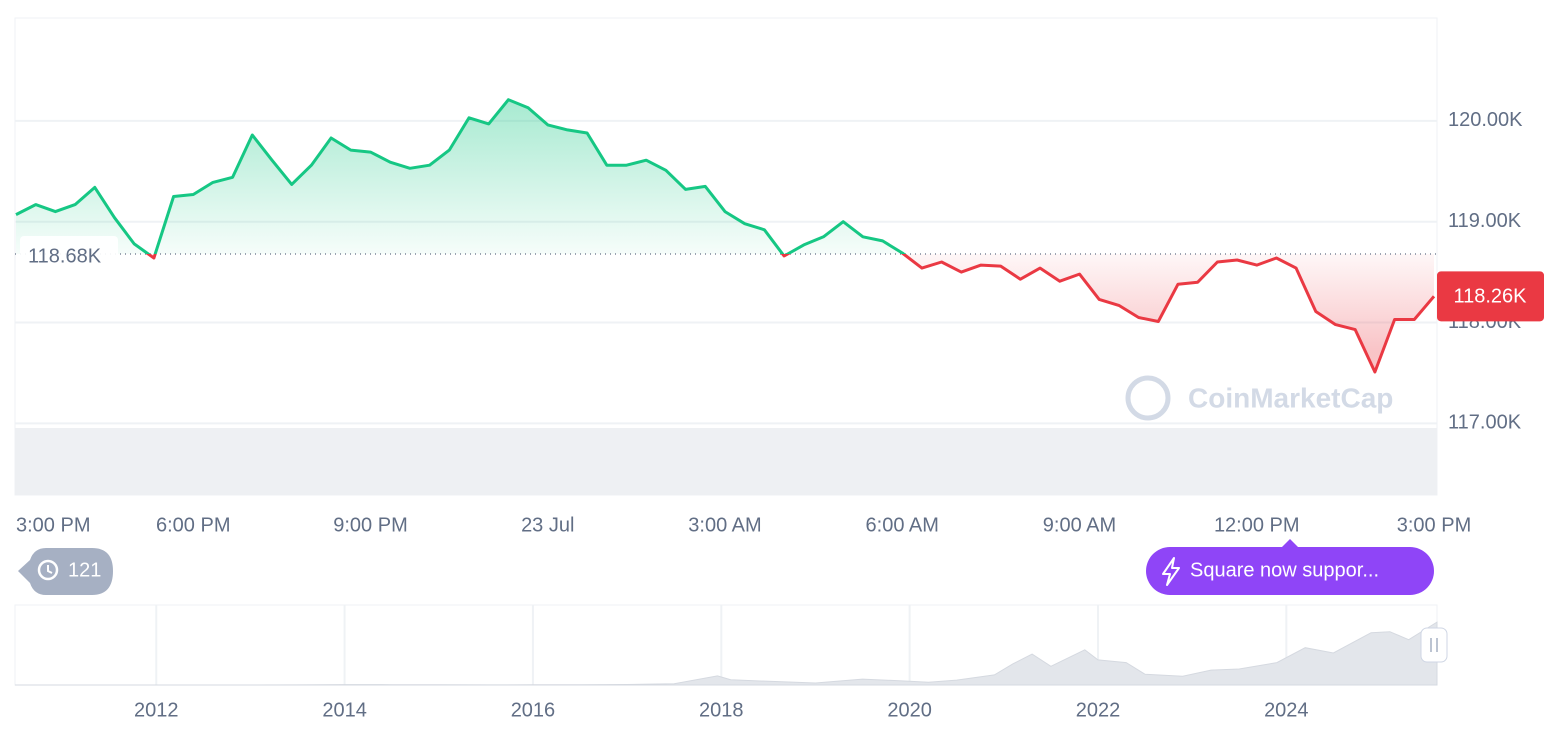 This screenshot has height=732, width=1566. I want to click on history-icon, so click(48, 570).